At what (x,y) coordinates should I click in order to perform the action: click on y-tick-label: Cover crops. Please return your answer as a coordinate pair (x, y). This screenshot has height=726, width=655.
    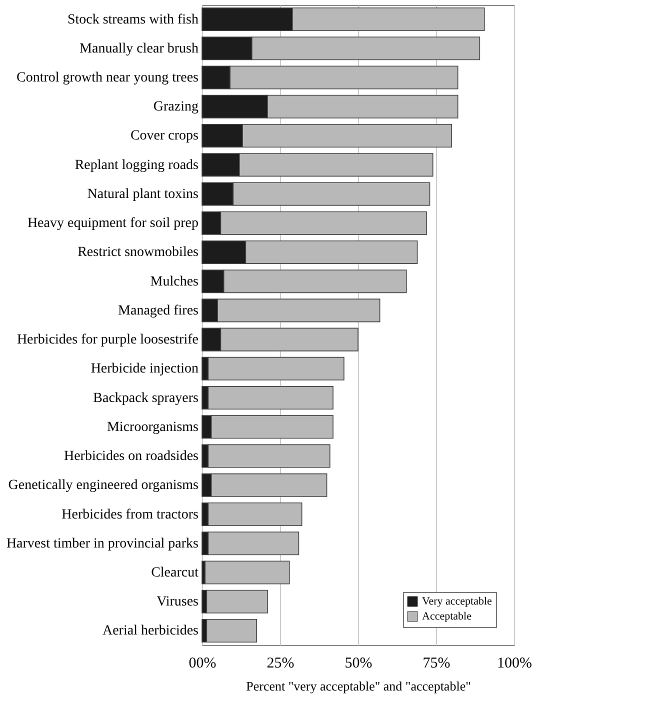
    Looking at the image, I should click on (164, 136).